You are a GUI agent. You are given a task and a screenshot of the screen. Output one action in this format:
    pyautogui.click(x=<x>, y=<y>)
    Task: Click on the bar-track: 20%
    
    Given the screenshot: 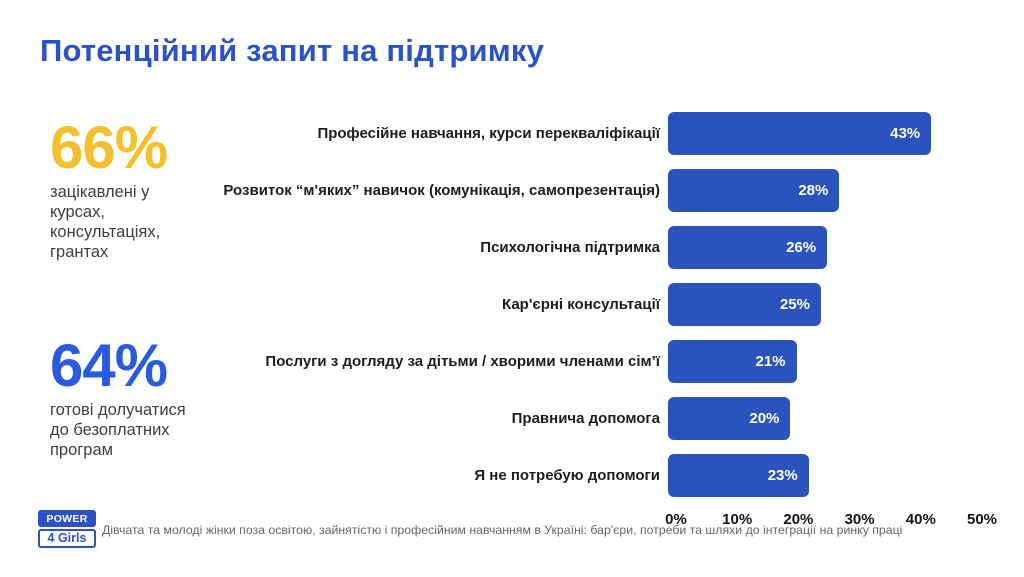 What is the action you would take?
    pyautogui.click(x=821, y=418)
    